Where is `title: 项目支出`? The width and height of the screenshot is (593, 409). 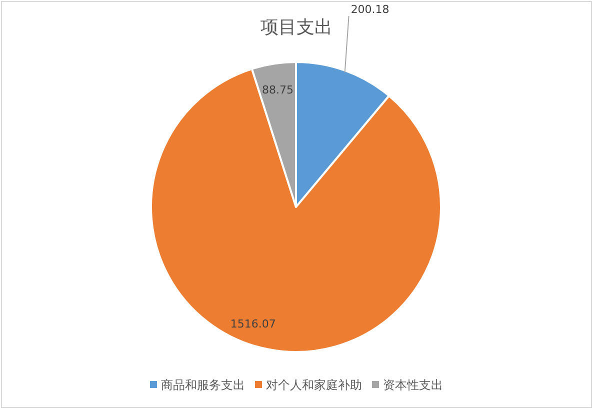
title: 项目支出 is located at coordinates (296, 27).